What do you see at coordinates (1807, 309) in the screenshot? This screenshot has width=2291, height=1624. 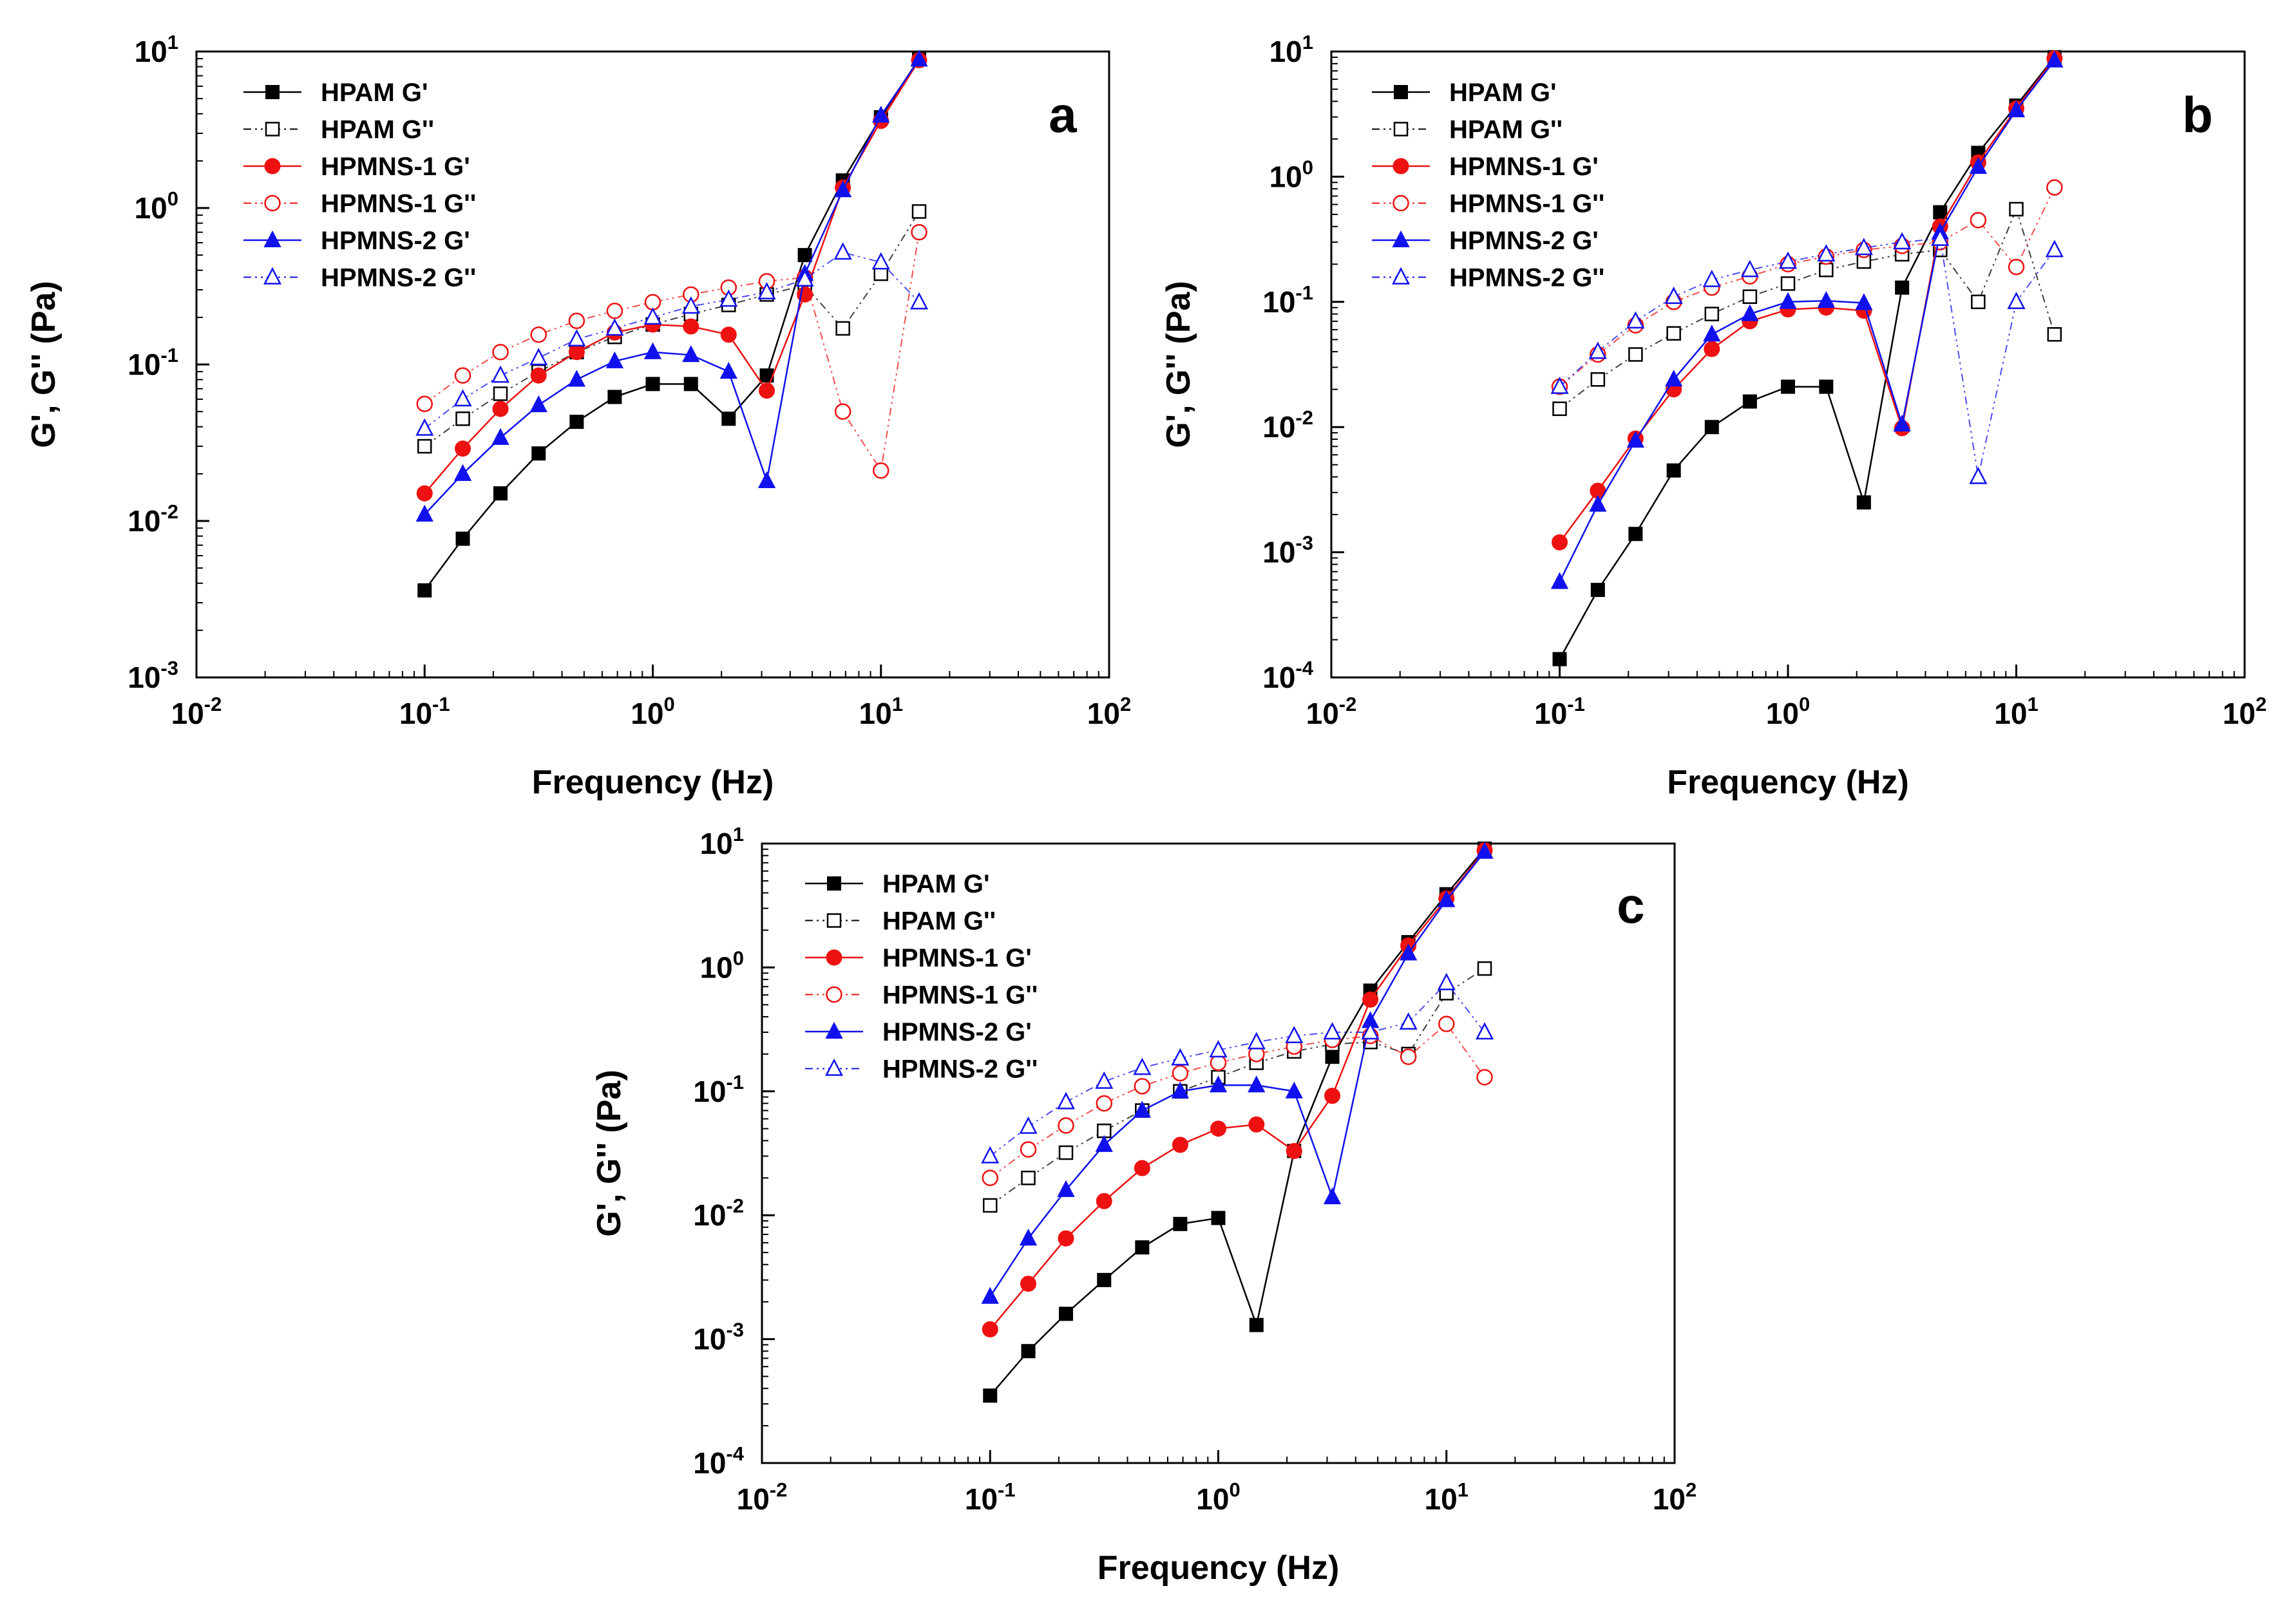 I see `series-hpam-g-loss` at bounding box center [1807, 309].